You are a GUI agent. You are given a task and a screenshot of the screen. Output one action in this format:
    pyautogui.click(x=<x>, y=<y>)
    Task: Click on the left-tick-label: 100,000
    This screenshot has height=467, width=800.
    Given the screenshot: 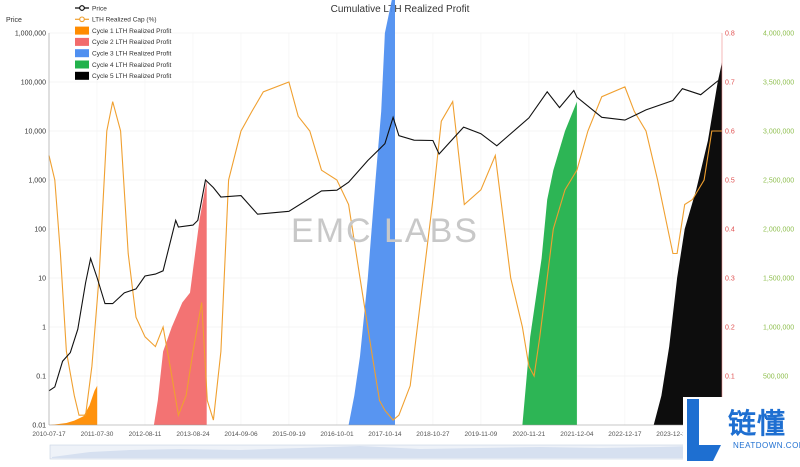 What is the action you would take?
    pyautogui.click(x=33, y=83)
    